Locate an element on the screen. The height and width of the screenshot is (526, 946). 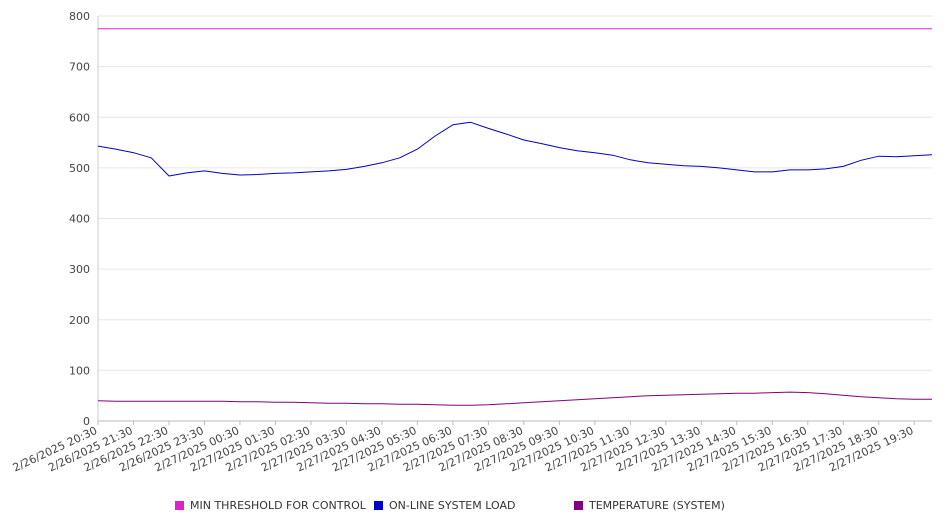
legend-swatch-system-load is located at coordinates (378, 505).